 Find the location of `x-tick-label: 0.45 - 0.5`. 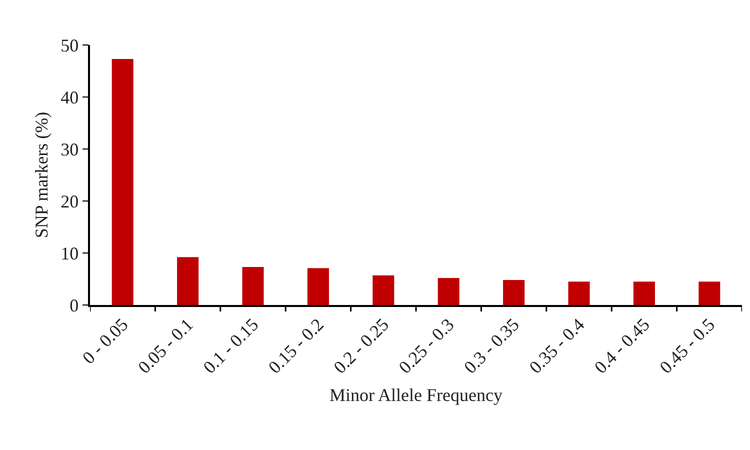

x-tick-label: 0.45 - 0.5 is located at coordinates (687, 346).